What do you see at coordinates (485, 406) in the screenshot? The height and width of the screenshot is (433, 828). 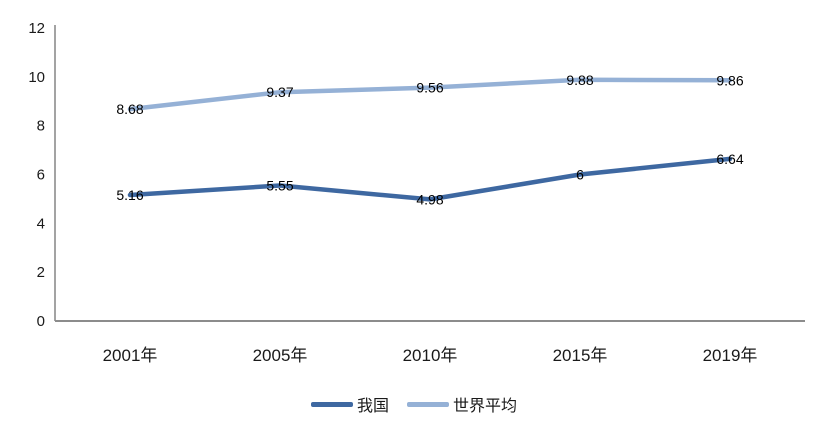 I see `legend-label-world-average: 世界平均` at bounding box center [485, 406].